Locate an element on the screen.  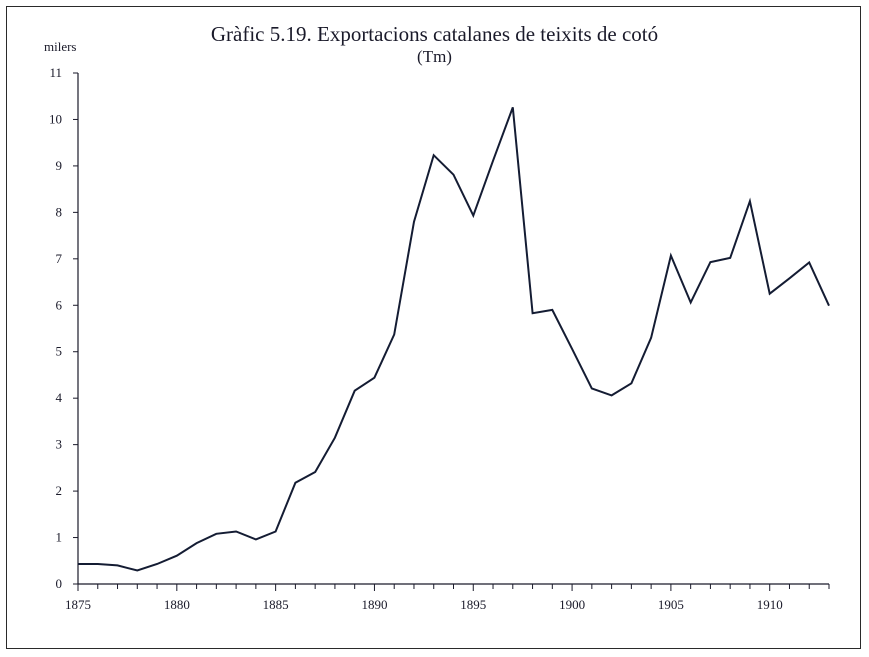
y-tick-label: 6 is located at coordinates (59, 304).